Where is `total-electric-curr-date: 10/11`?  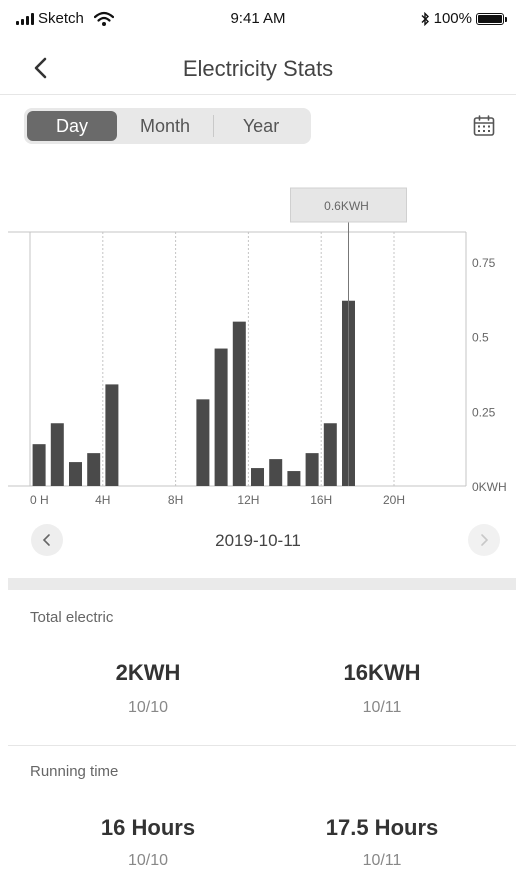 total-electric-curr-date: 10/11 is located at coordinates (382, 707).